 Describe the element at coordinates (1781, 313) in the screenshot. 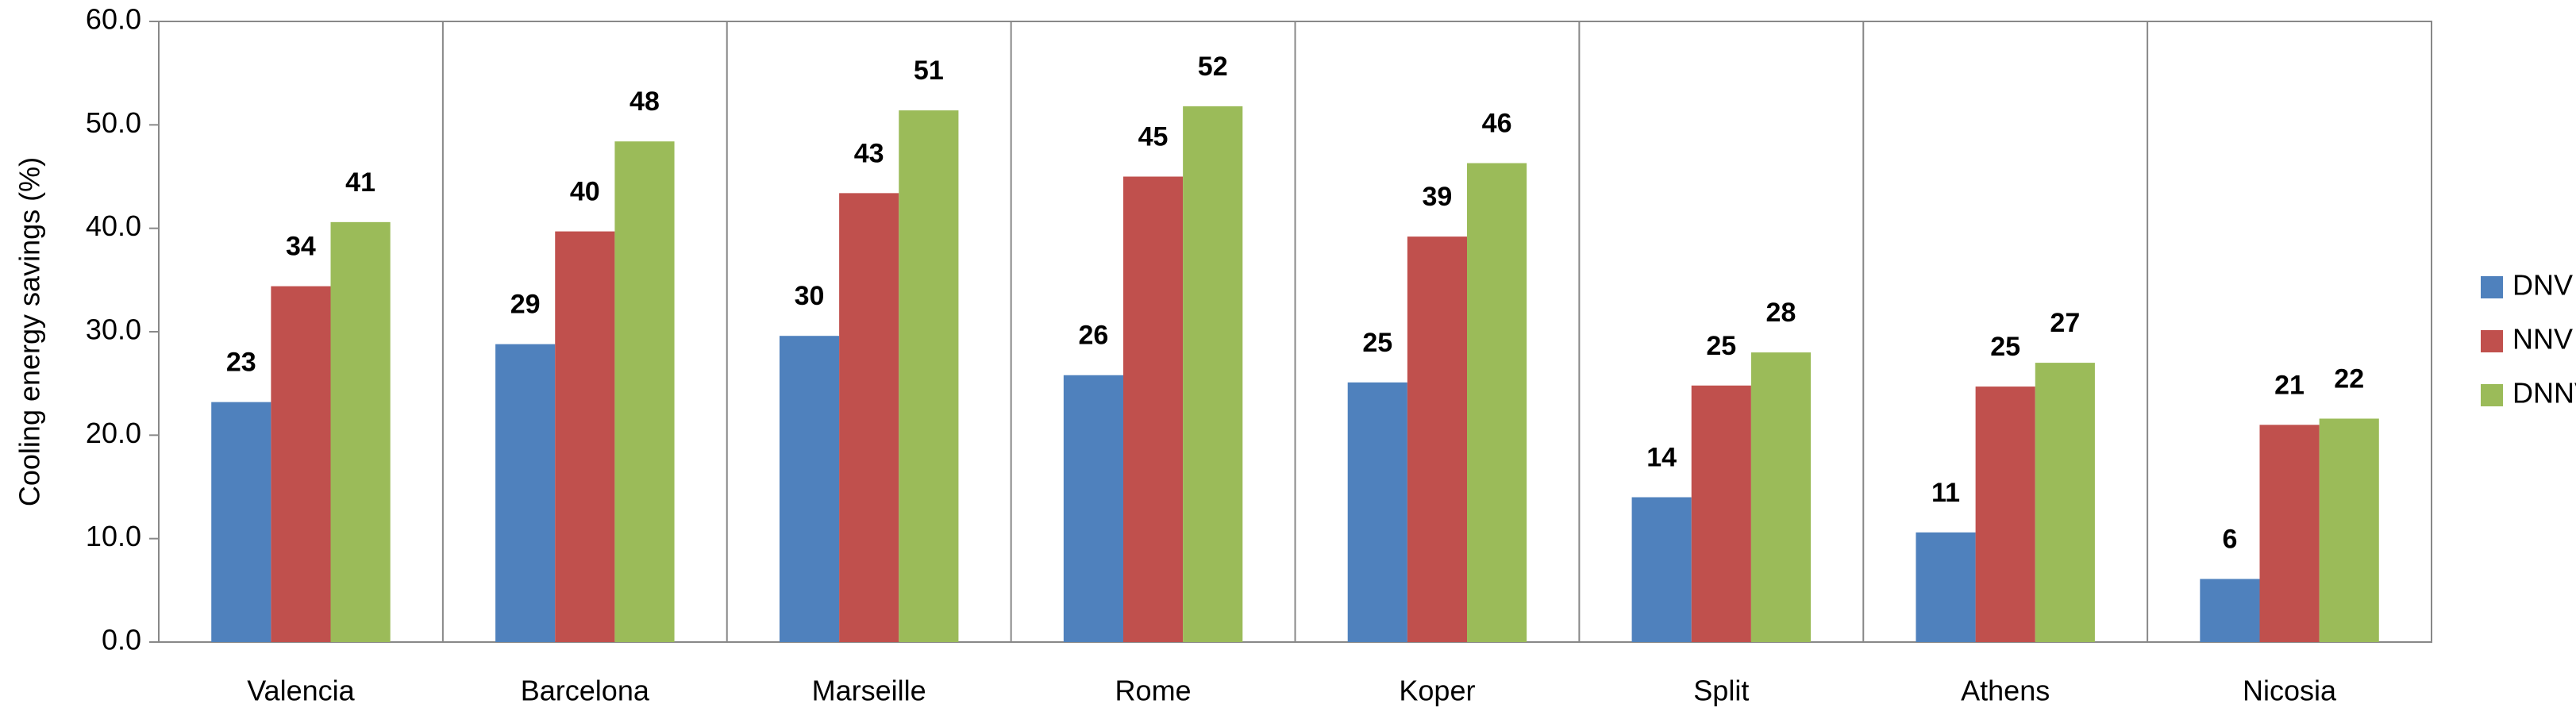

I see `data-label: 28` at that location.